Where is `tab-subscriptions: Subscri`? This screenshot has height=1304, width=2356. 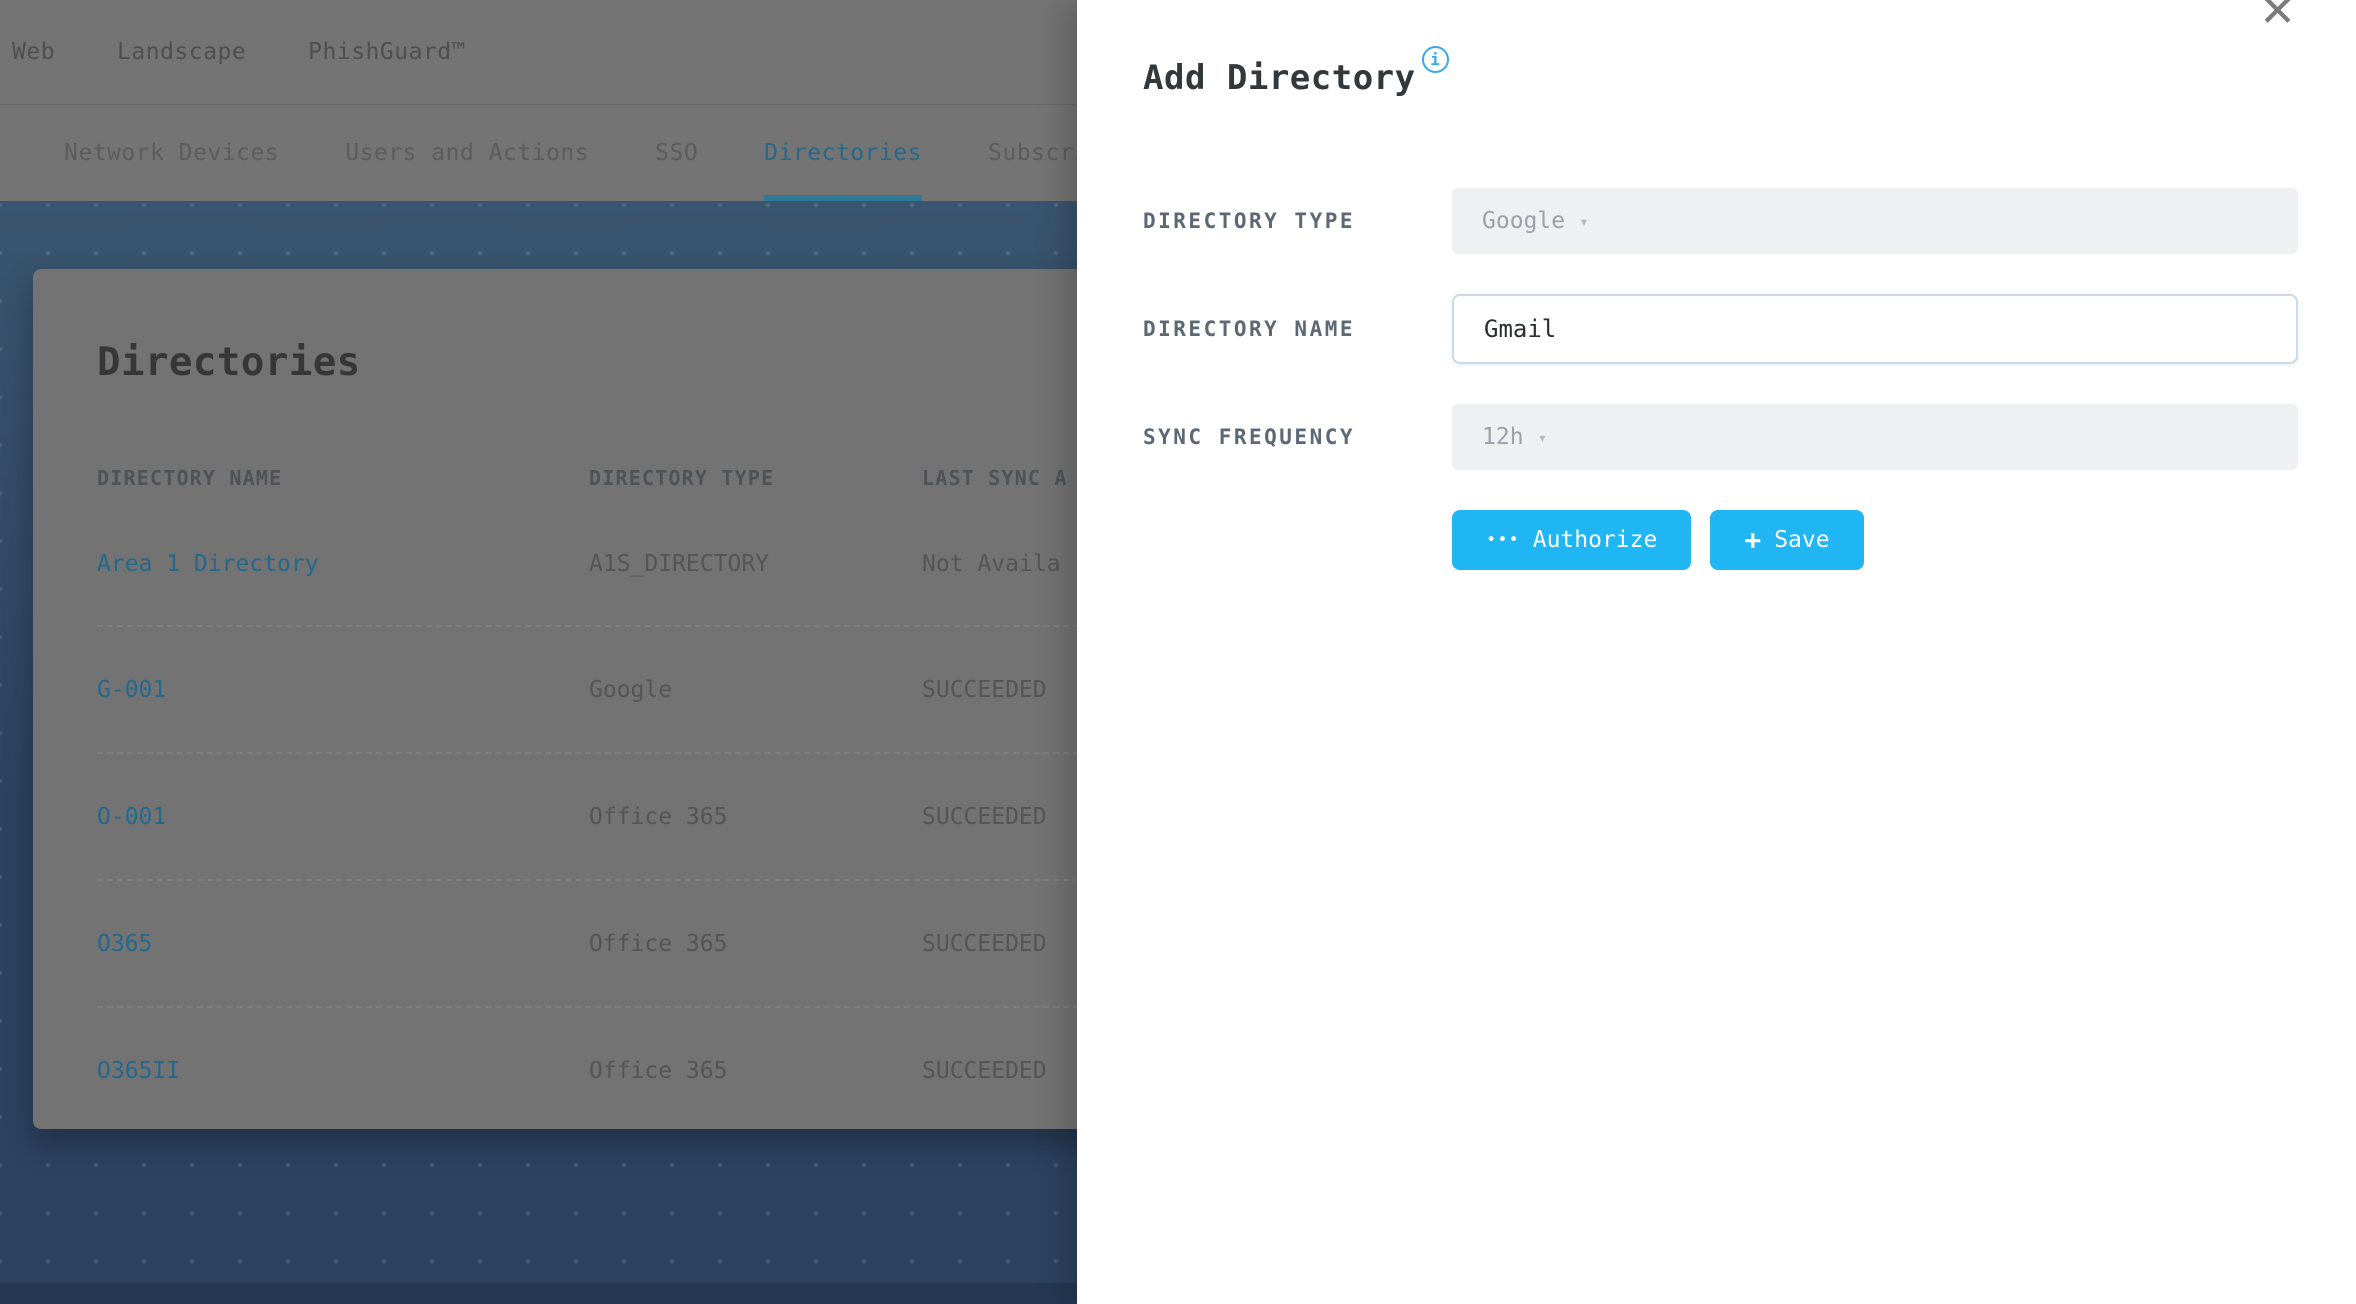 tab-subscriptions: Subscri is located at coordinates (1038, 153).